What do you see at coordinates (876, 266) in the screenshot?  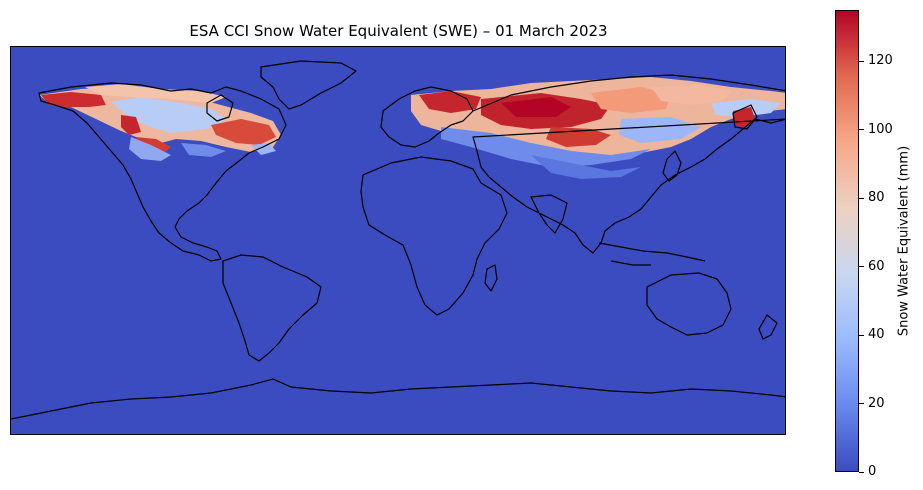 I see `colorbar-tick-label: 60` at bounding box center [876, 266].